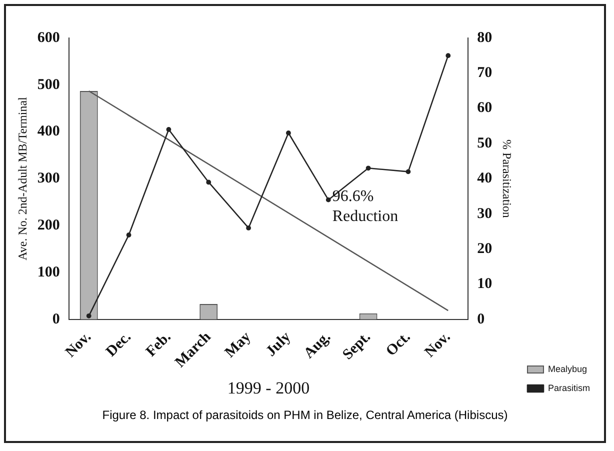 Image resolution: width=614 pixels, height=451 pixels. What do you see at coordinates (48, 132) in the screenshot?
I see `y-tick-label: 400` at bounding box center [48, 132].